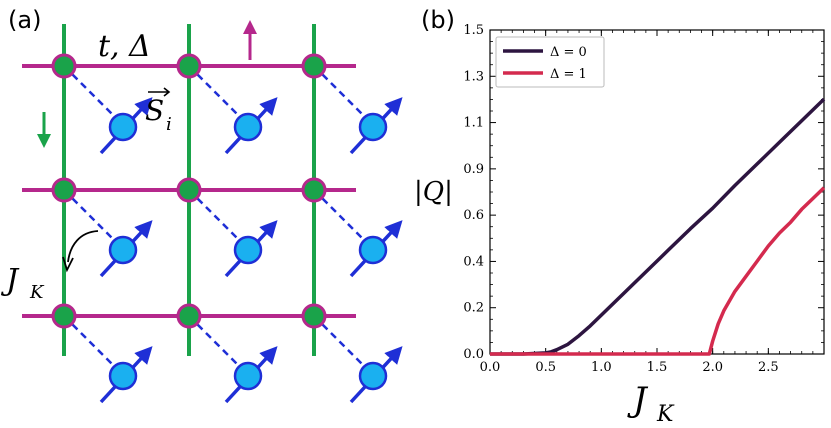 The image size is (831, 428). What do you see at coordinates (154, 110) in the screenshot?
I see `spin-label-symbol: S` at bounding box center [154, 110].